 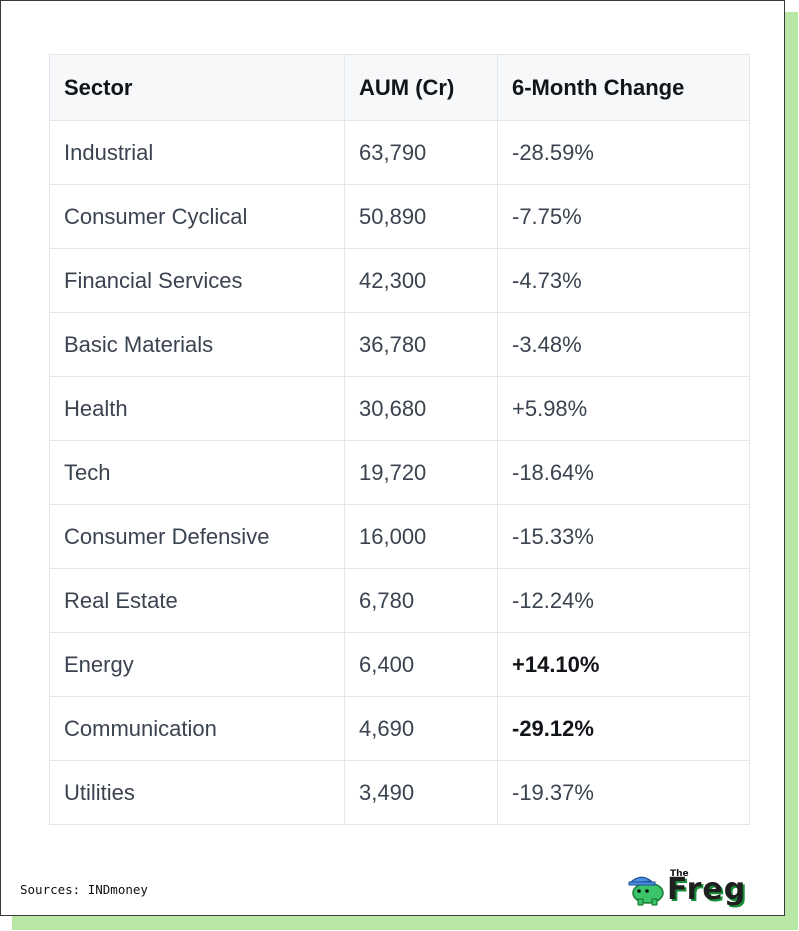 I want to click on table-row: Communication 4,690 -29.12%, so click(x=399, y=728).